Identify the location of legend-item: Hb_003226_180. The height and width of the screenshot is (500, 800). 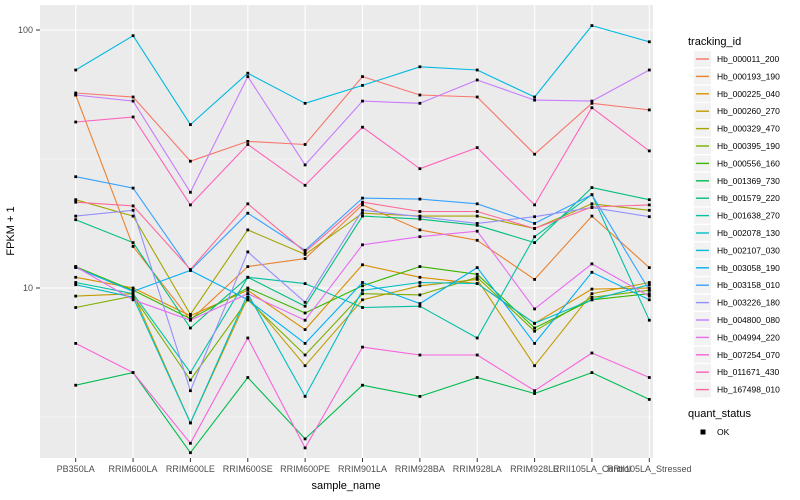
(737, 302).